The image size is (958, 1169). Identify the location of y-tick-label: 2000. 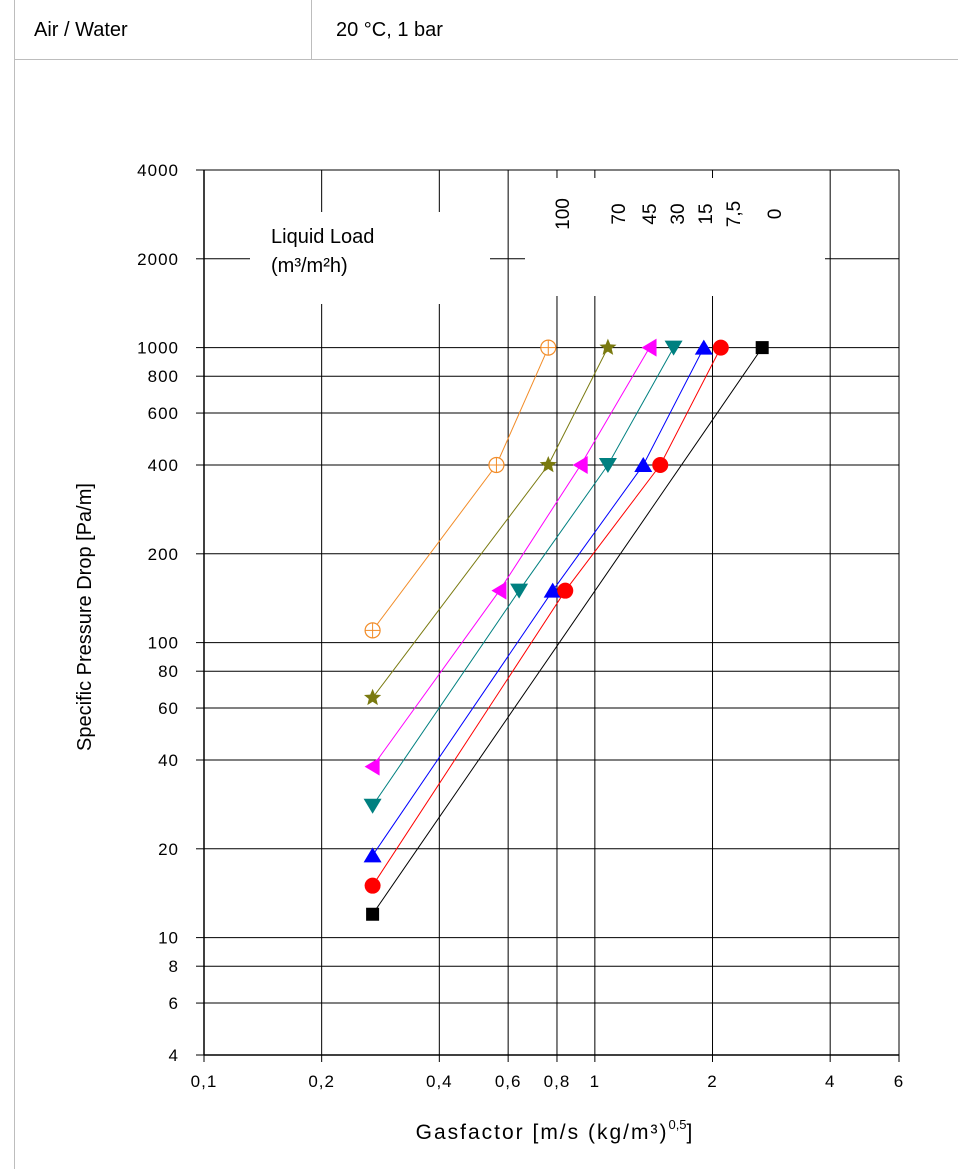
(158, 259).